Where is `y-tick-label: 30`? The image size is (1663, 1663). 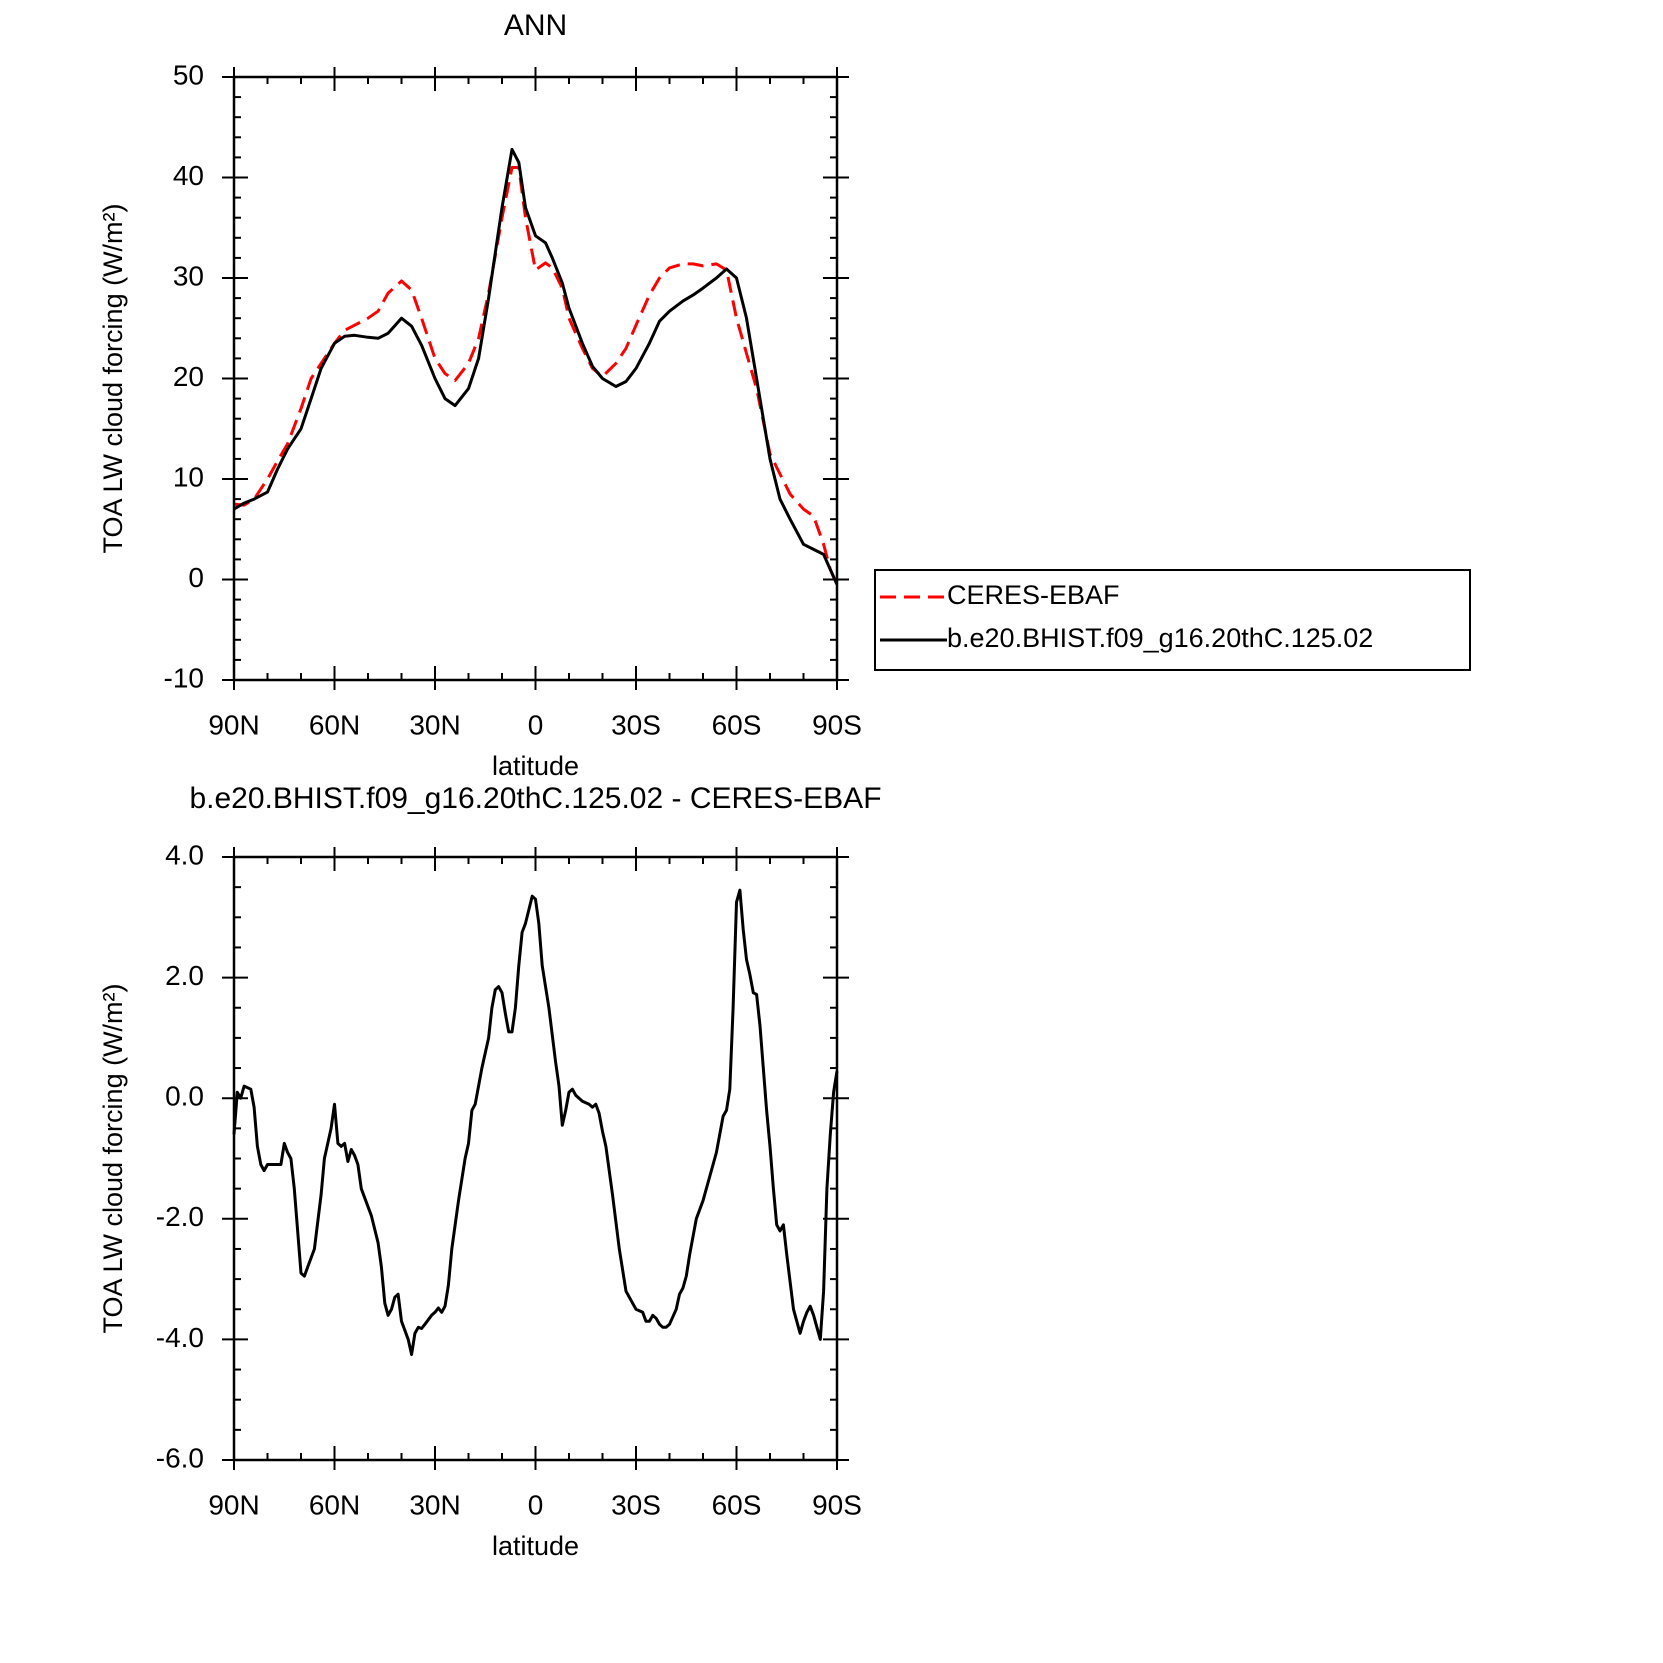 y-tick-label: 30 is located at coordinates (188, 275).